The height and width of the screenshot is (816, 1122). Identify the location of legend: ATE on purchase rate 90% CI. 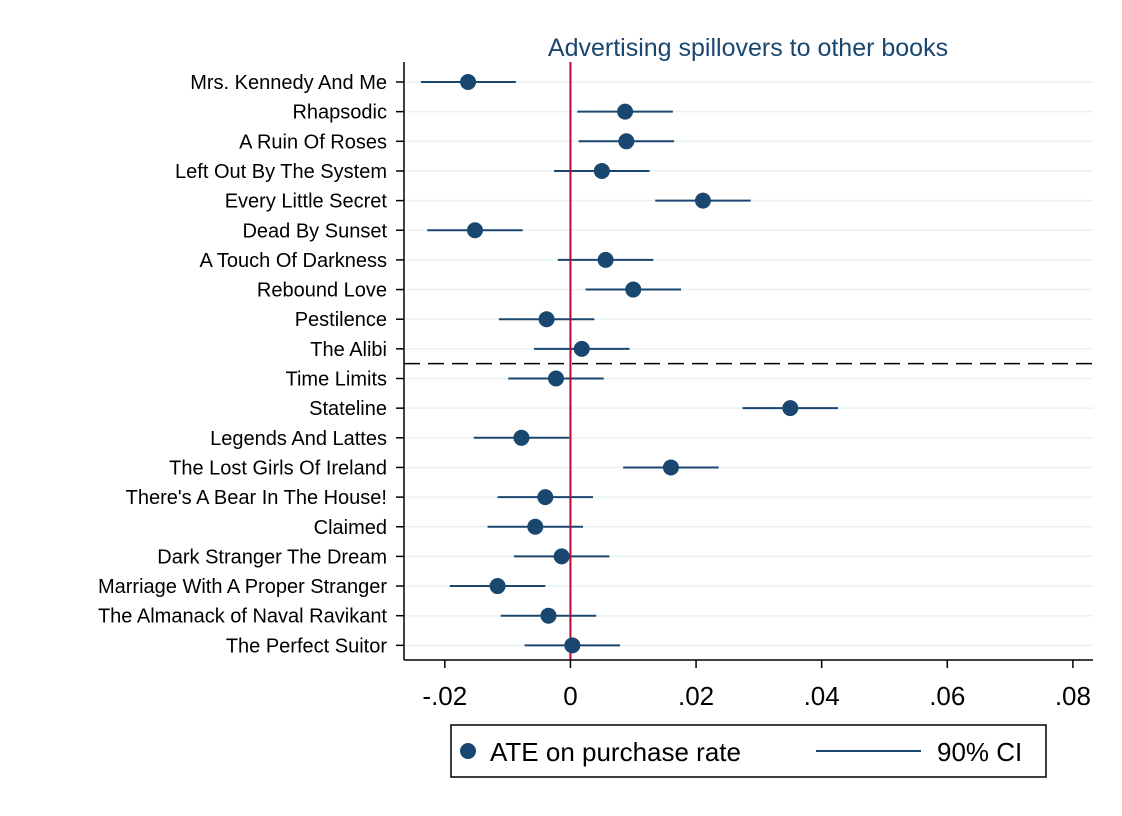
(748, 751).